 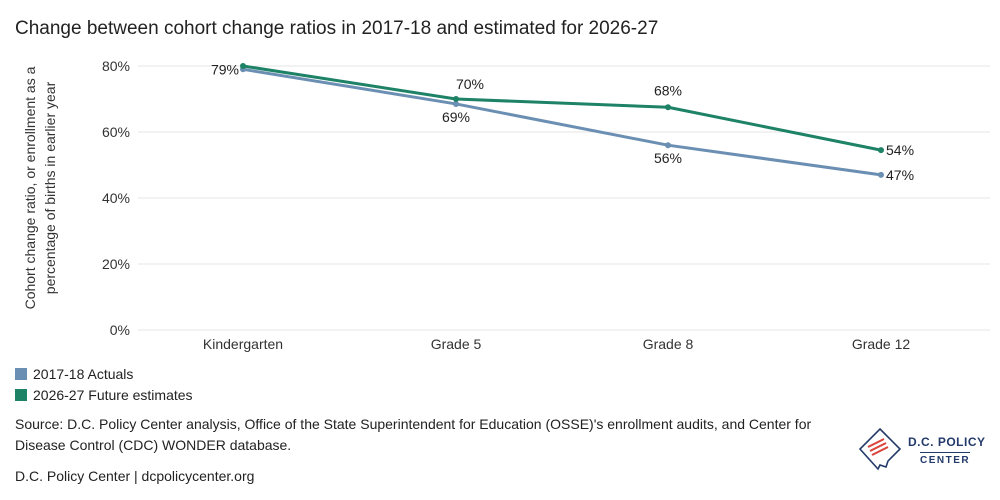 I want to click on x-tick-label: Kindergarten, so click(x=243, y=344).